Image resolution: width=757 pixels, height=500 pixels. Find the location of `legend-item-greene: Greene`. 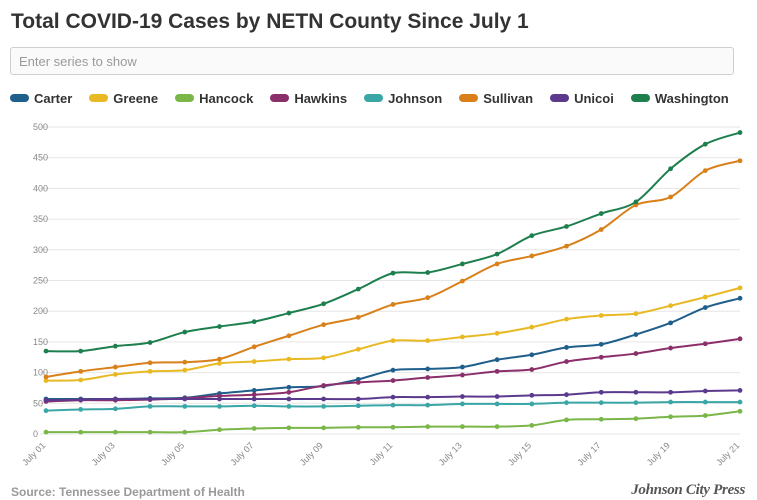

legend-item-greene: Greene is located at coordinates (123, 98).